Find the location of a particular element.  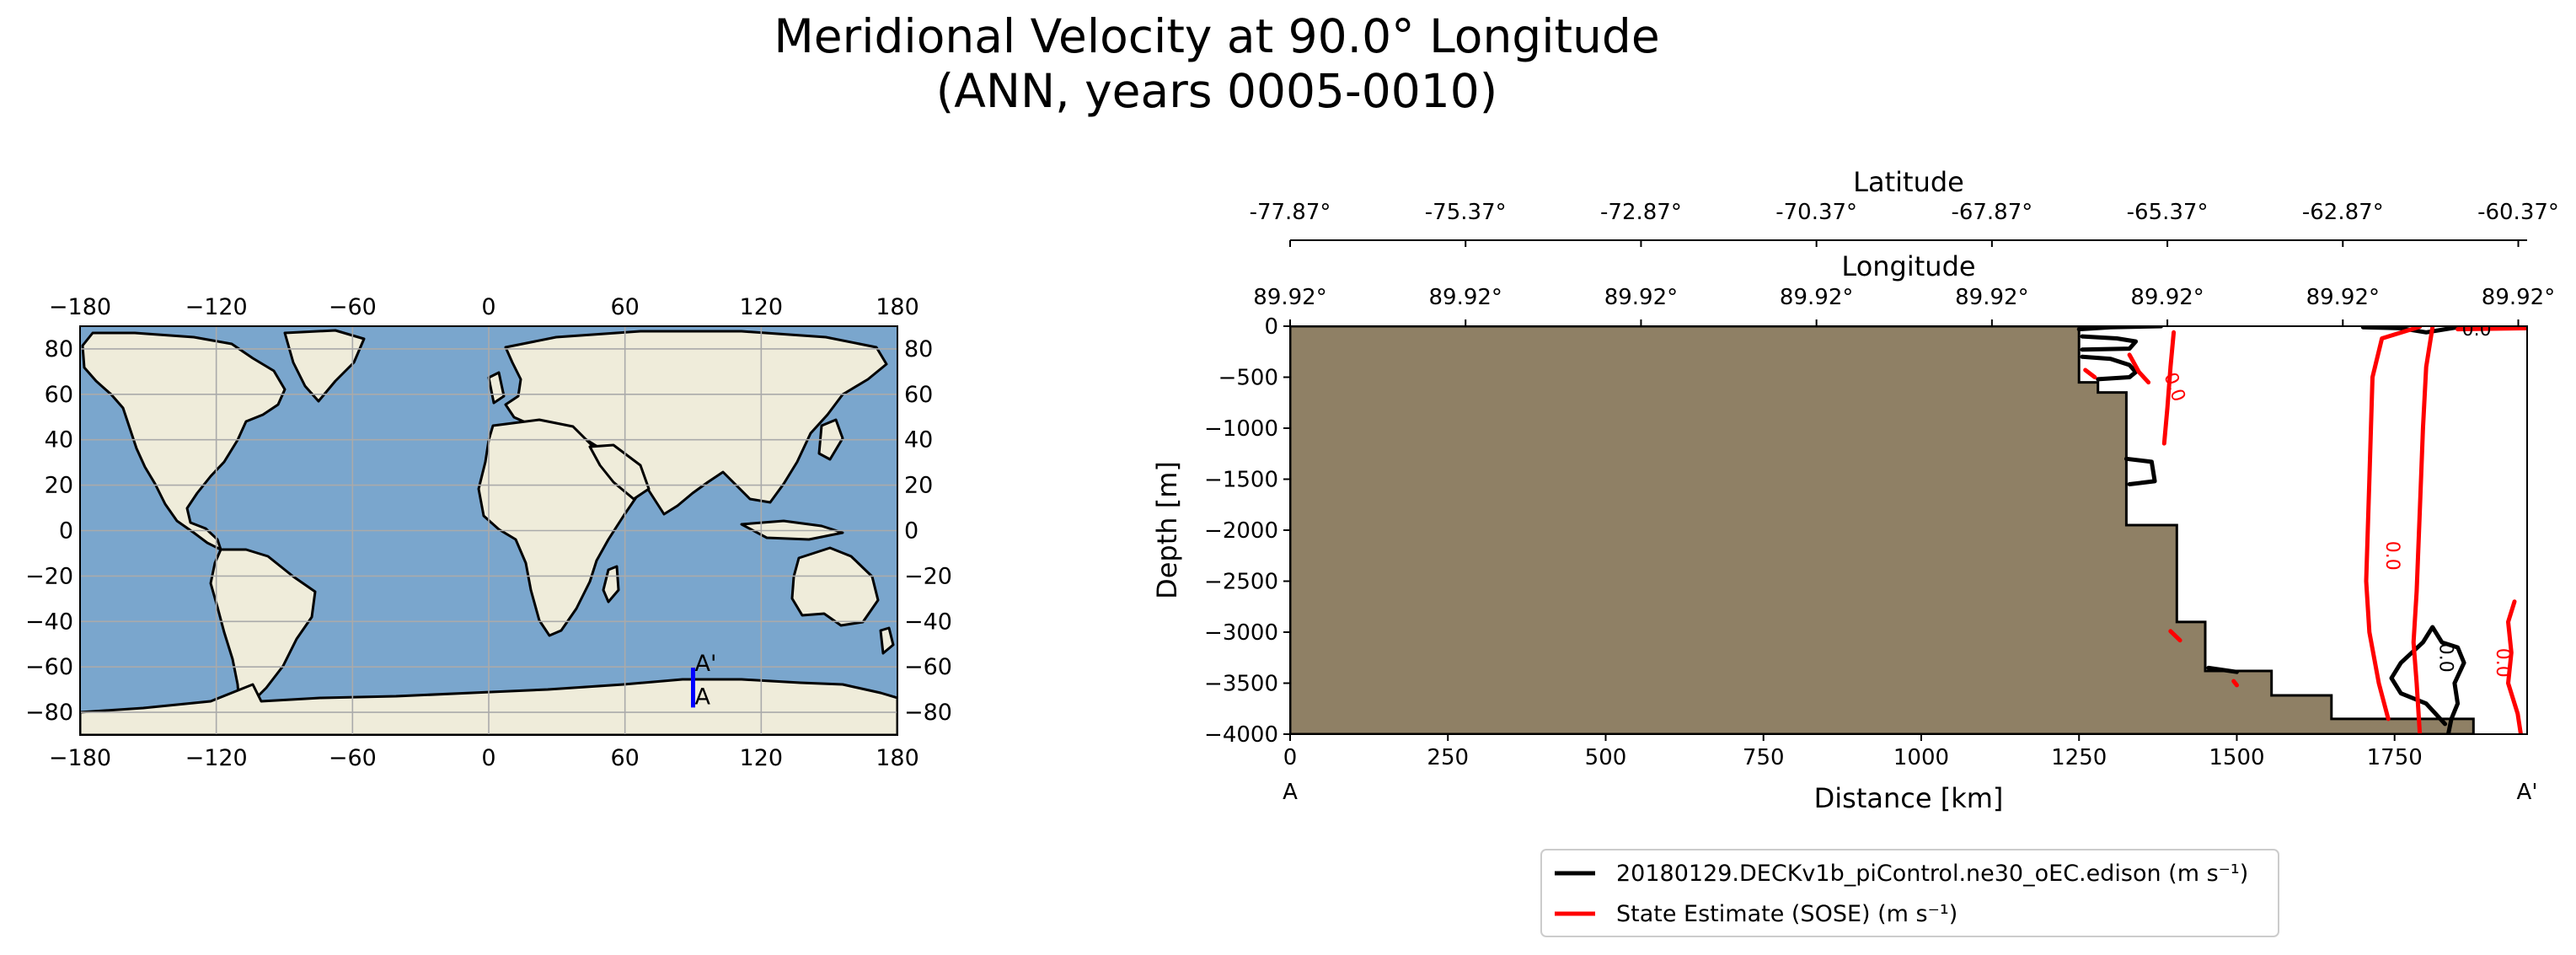

map-lon-tick-top: −120 is located at coordinates (217, 307).